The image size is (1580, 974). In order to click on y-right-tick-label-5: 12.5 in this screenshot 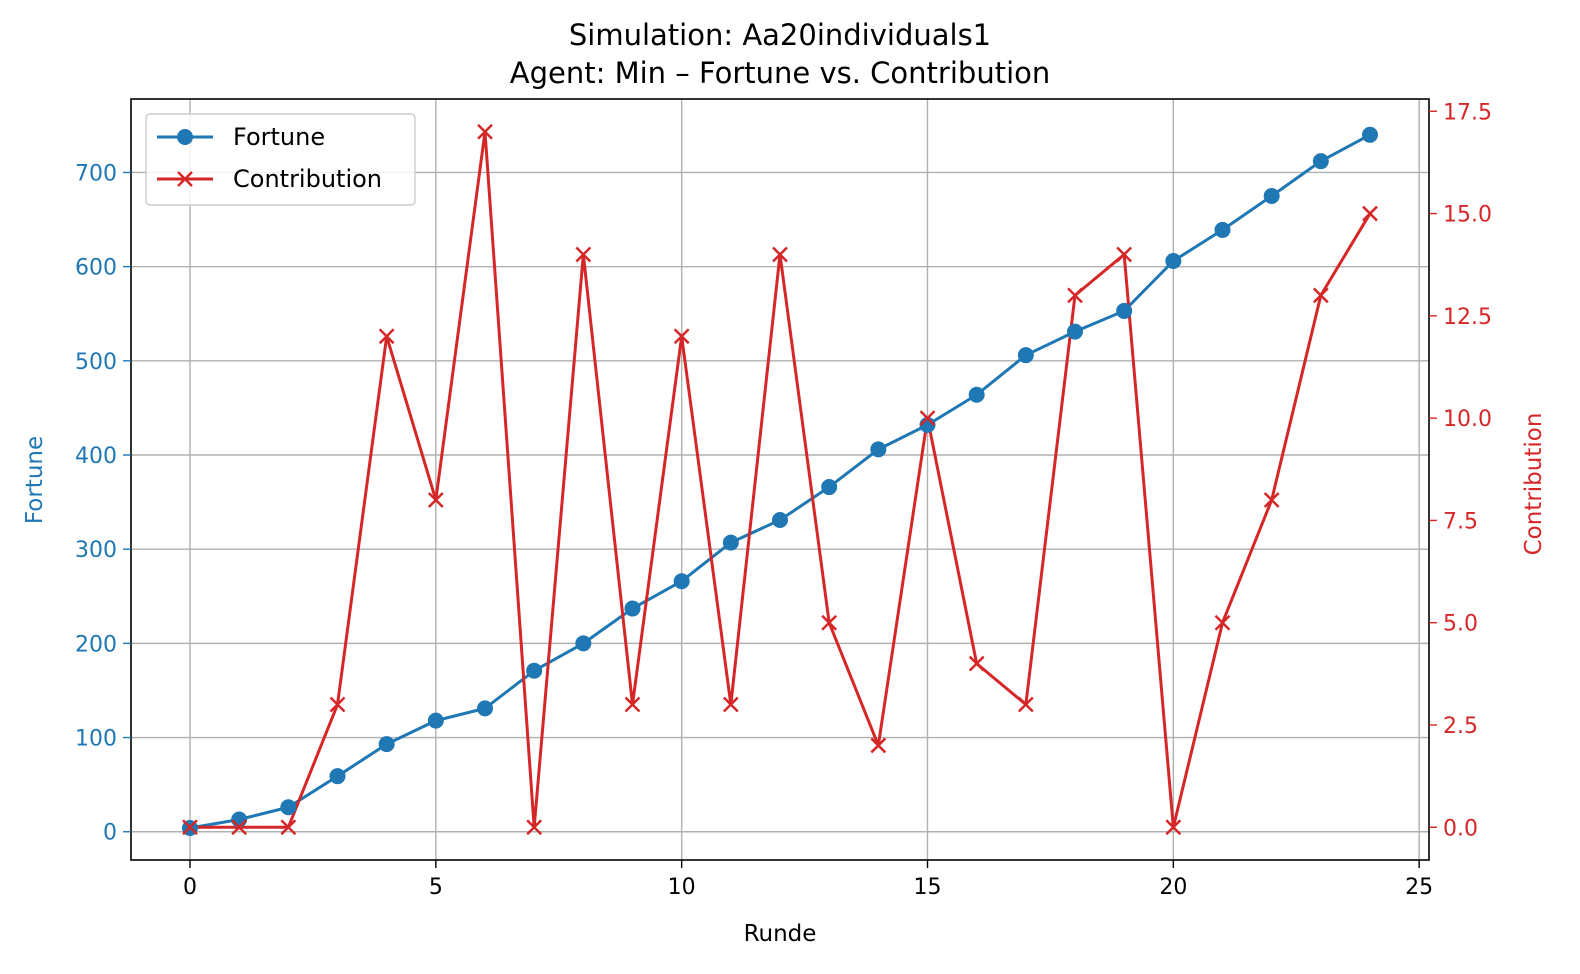, I will do `click(1467, 317)`.